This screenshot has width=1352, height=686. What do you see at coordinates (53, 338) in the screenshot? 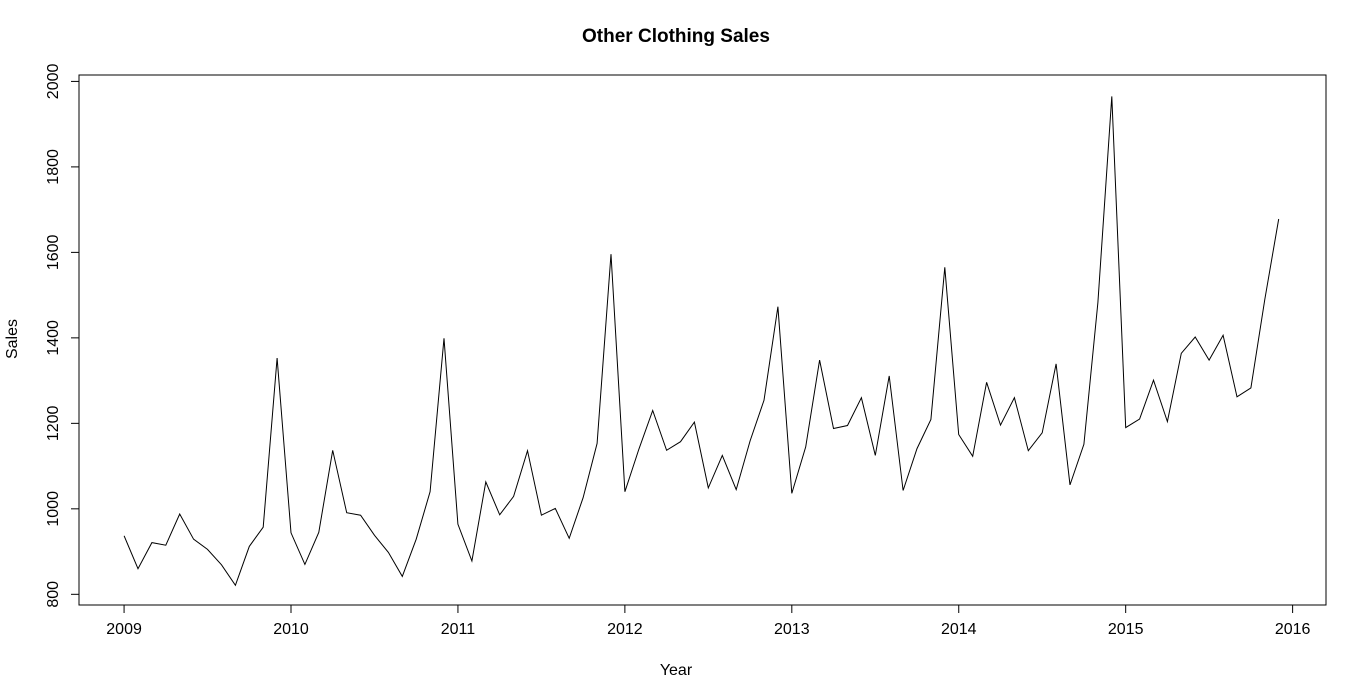
I see `y-tick-label: 1400` at bounding box center [53, 338].